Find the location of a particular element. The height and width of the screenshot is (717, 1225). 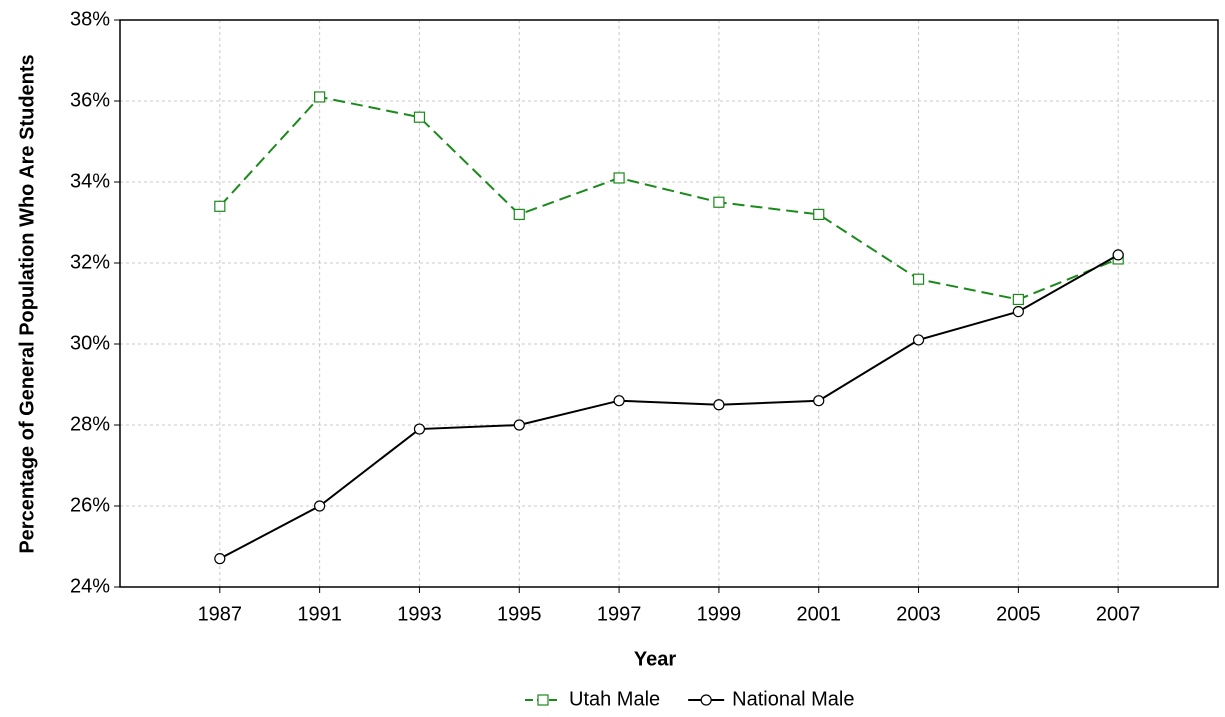

x-tick-label: 1997 is located at coordinates (619, 614).